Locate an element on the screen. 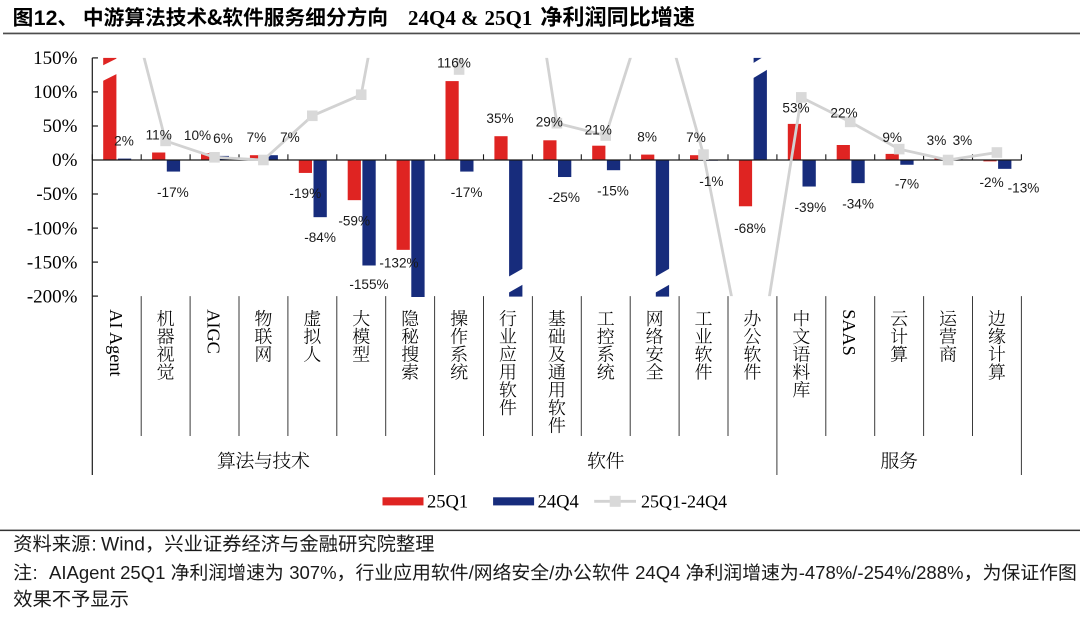 This screenshot has width=1080, height=619. svg-text: -200% is located at coordinates (52, 296).